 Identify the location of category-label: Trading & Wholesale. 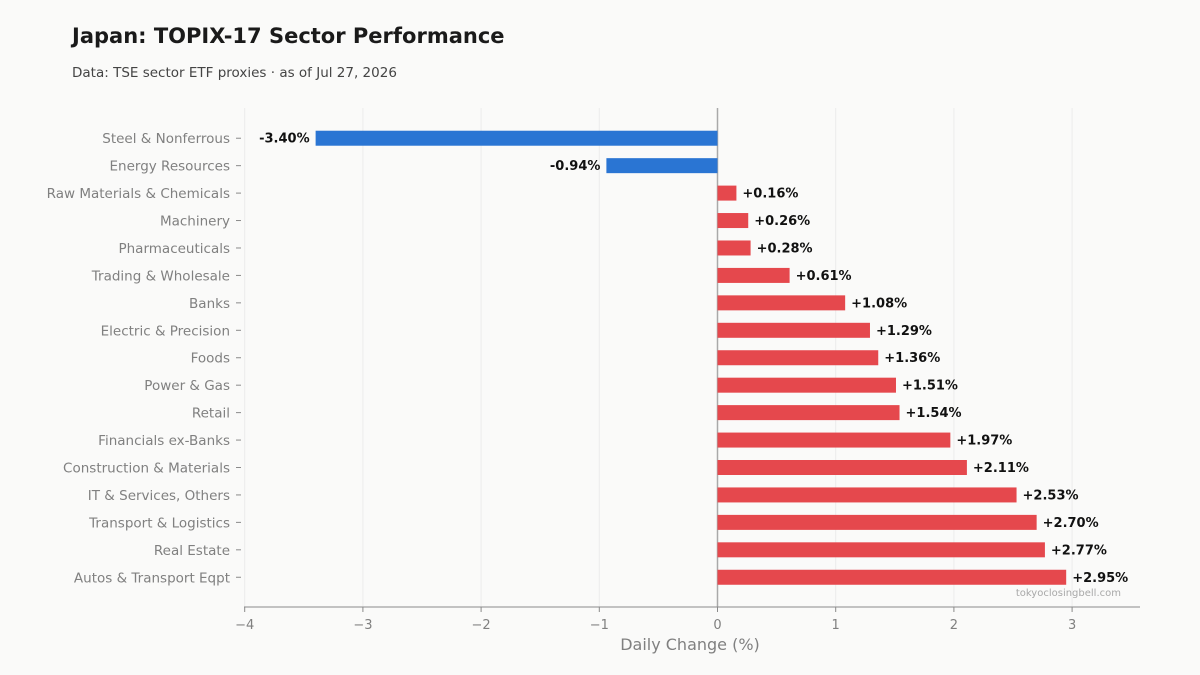
(160, 276).